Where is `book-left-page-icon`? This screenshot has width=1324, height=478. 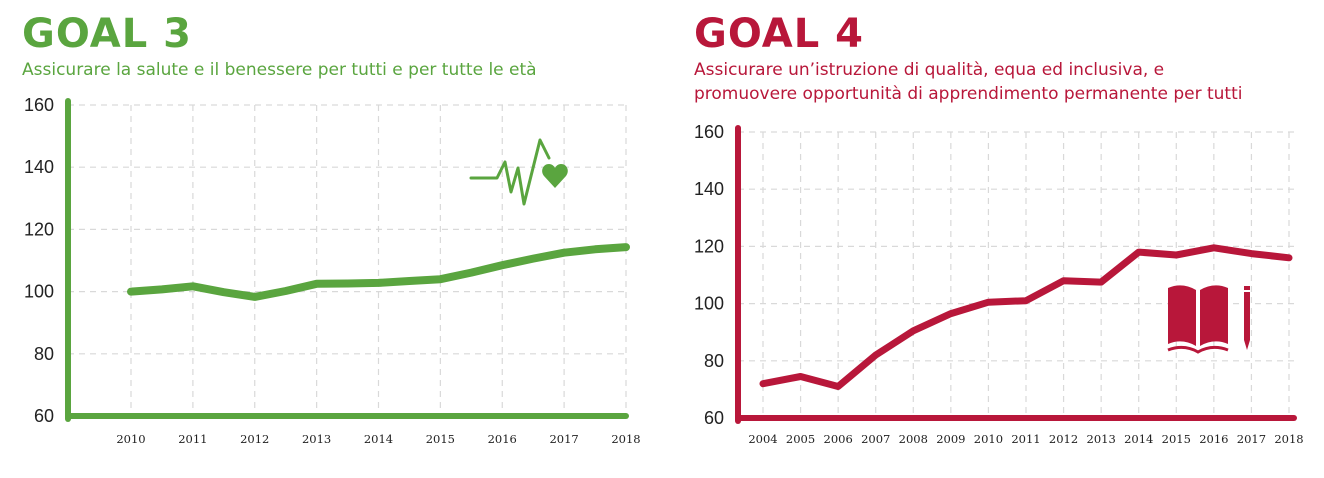
book-left-page-icon is located at coordinates (1182, 315).